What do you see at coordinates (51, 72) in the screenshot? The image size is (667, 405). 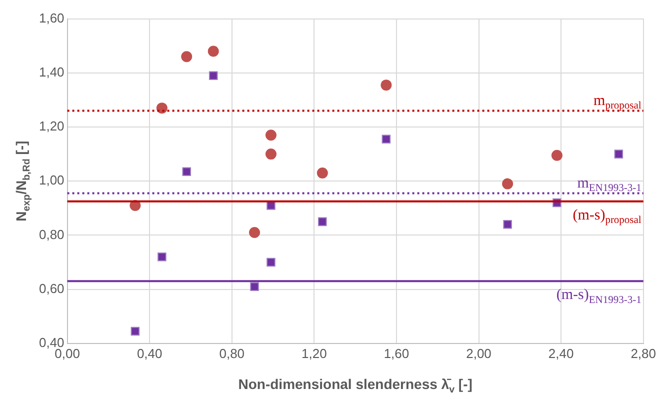 I see `y-tick-label: 1,40` at bounding box center [51, 72].